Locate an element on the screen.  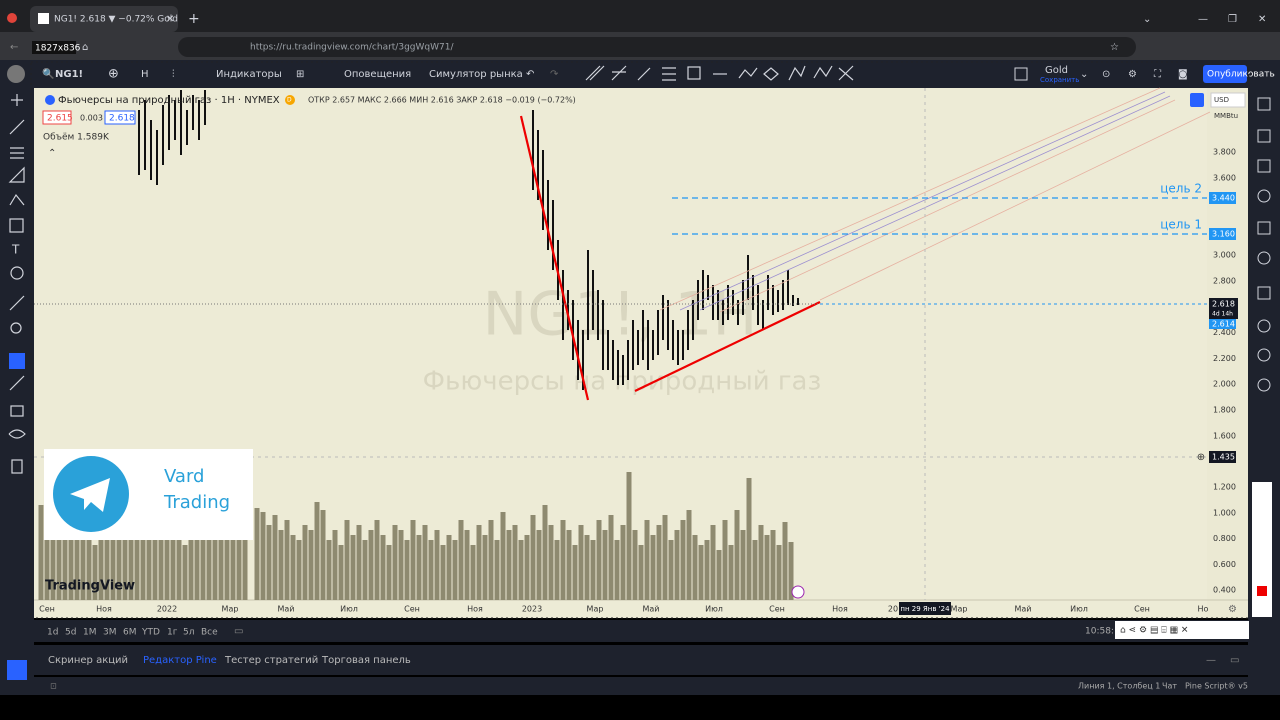
time-label: 20 is located at coordinates (893, 609).